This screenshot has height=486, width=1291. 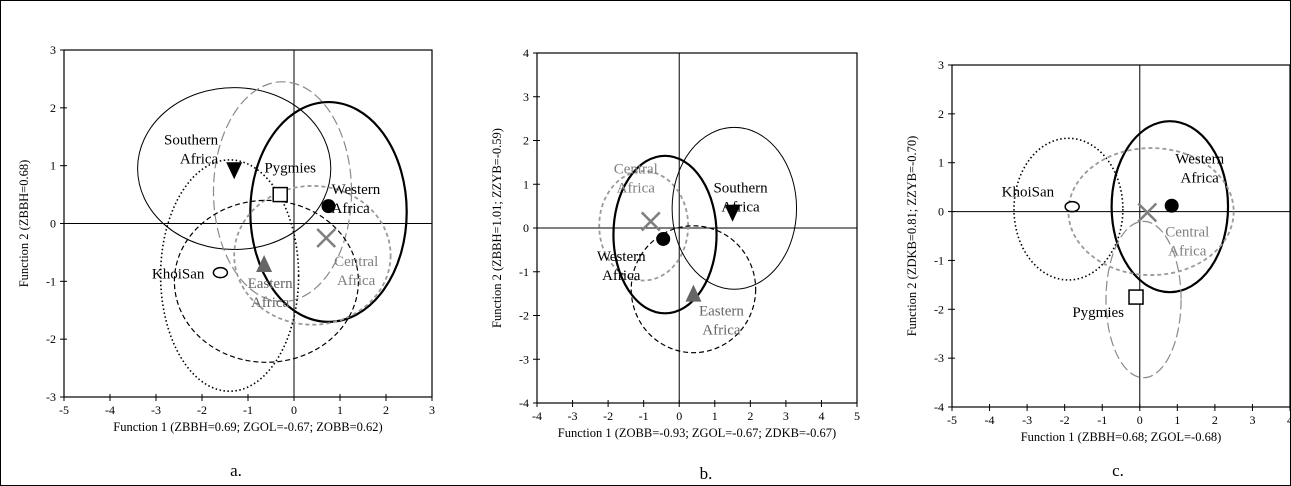 I want to click on chart-b-label-western-africa: Western Africa, so click(x=621, y=266).